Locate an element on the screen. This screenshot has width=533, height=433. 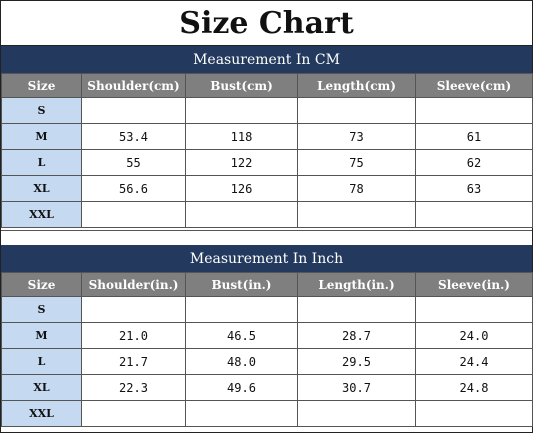
bust-value: 118 is located at coordinates (241, 136).